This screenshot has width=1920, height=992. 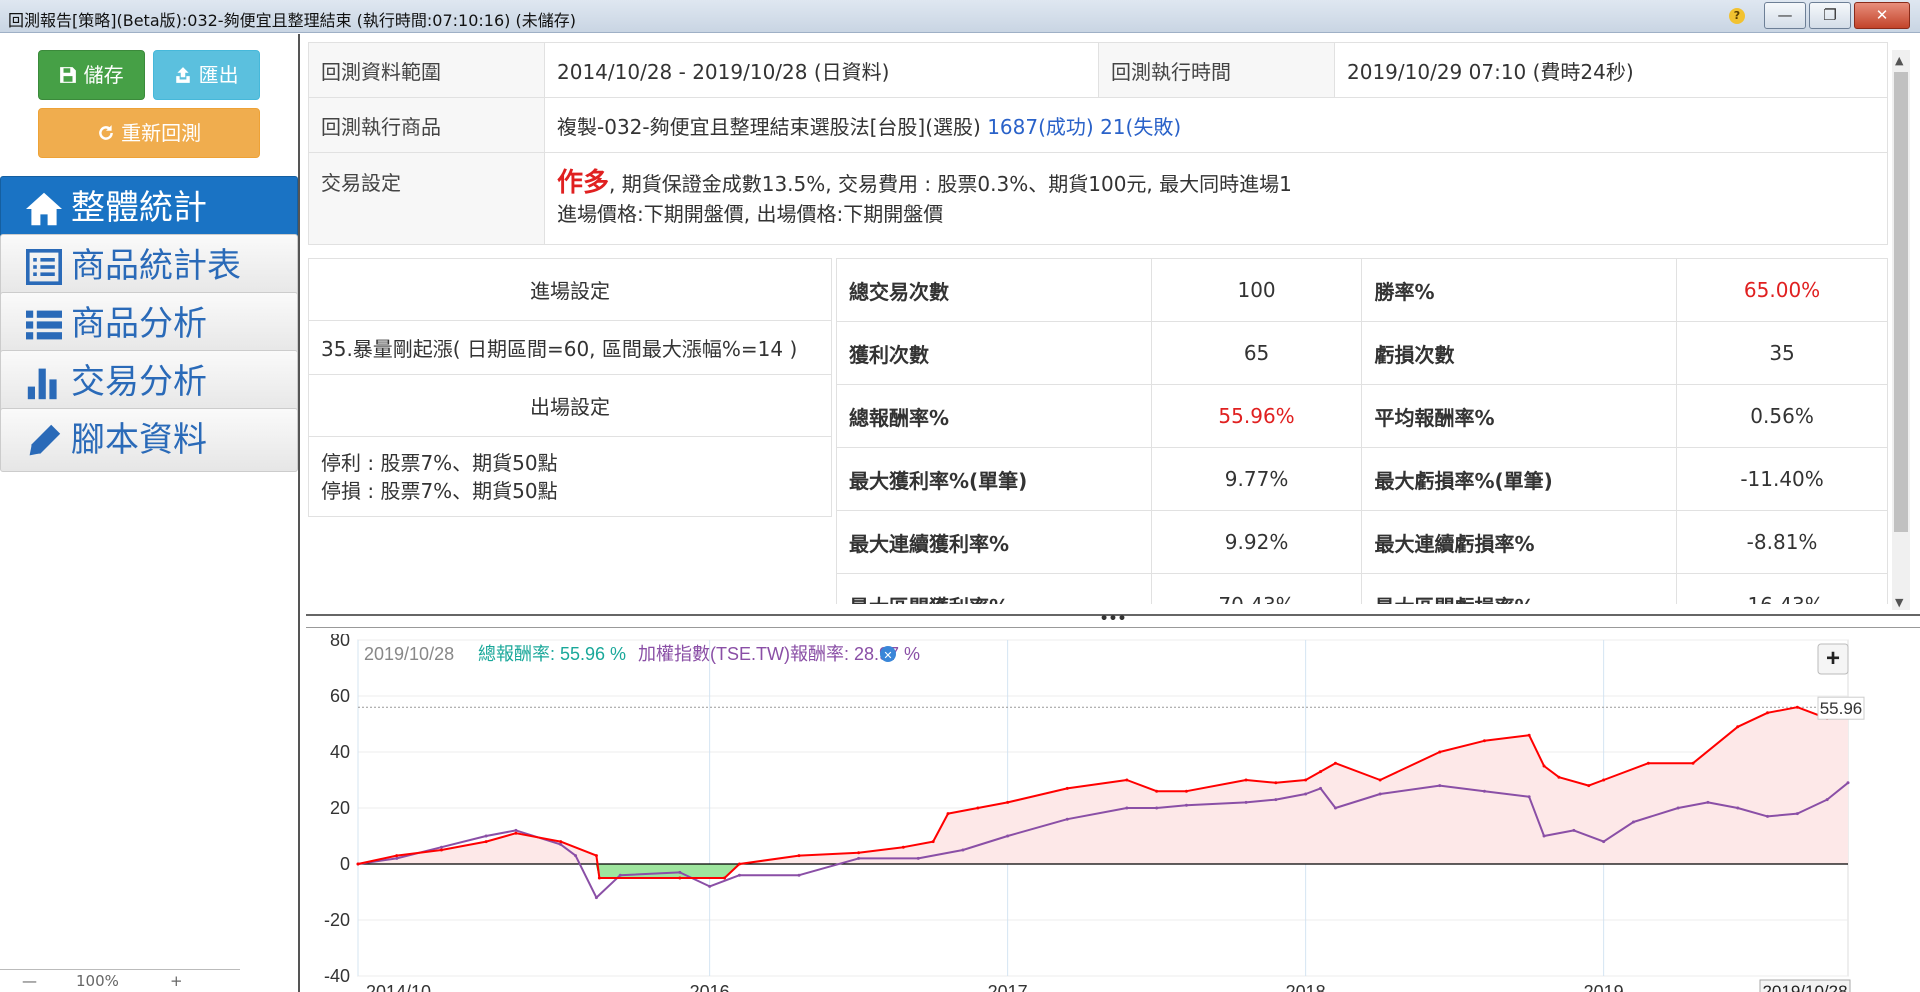 What do you see at coordinates (105, 132) in the screenshot?
I see `refresh-icon` at bounding box center [105, 132].